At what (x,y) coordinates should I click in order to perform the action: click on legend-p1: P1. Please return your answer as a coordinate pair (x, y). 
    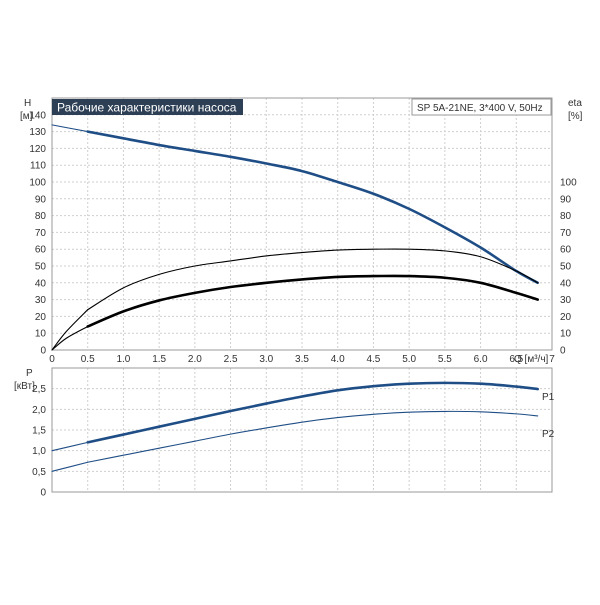
    Looking at the image, I should click on (548, 397).